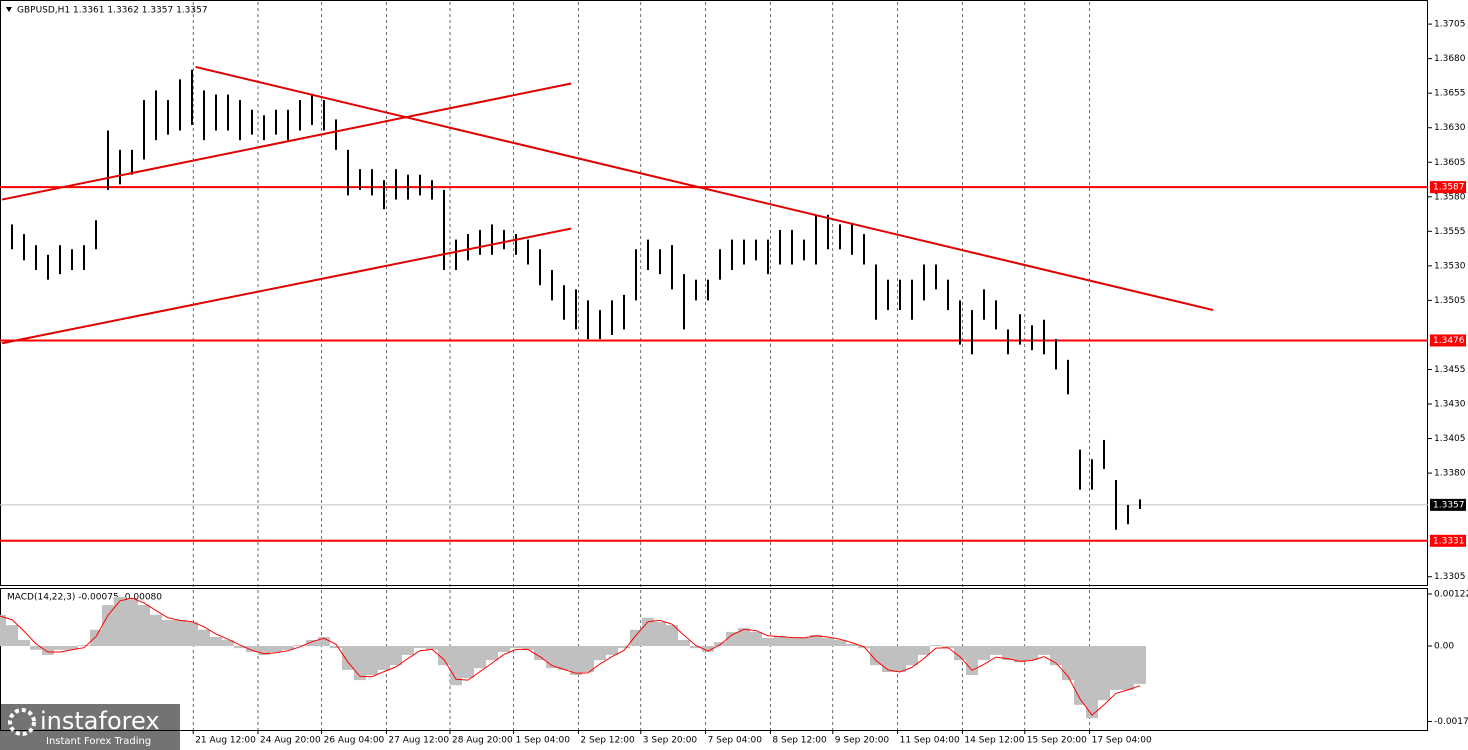  I want to click on x-tick-label: 15 Sep 20:00, so click(1057, 741).